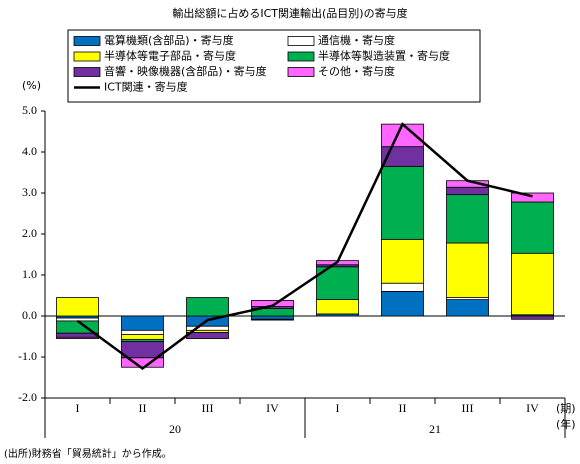 The height and width of the screenshot is (464, 580). I want to click on y-tick-label: 1.0, so click(29, 274).